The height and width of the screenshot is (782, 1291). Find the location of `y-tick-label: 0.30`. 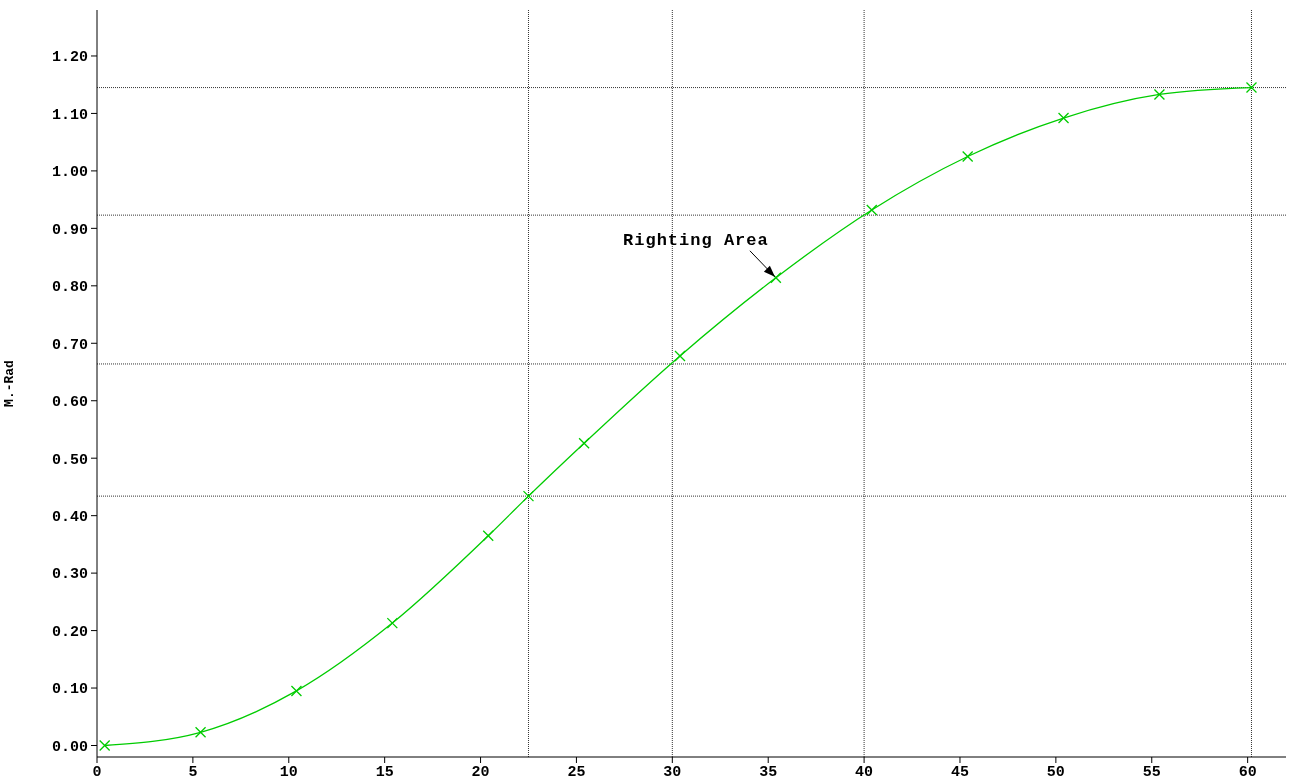

y-tick-label: 0.30 is located at coordinates (69, 575).